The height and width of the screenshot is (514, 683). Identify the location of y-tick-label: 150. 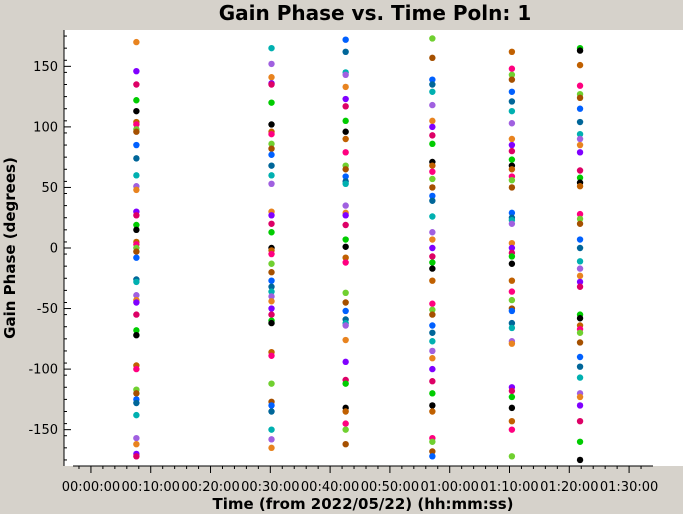
(45, 67).